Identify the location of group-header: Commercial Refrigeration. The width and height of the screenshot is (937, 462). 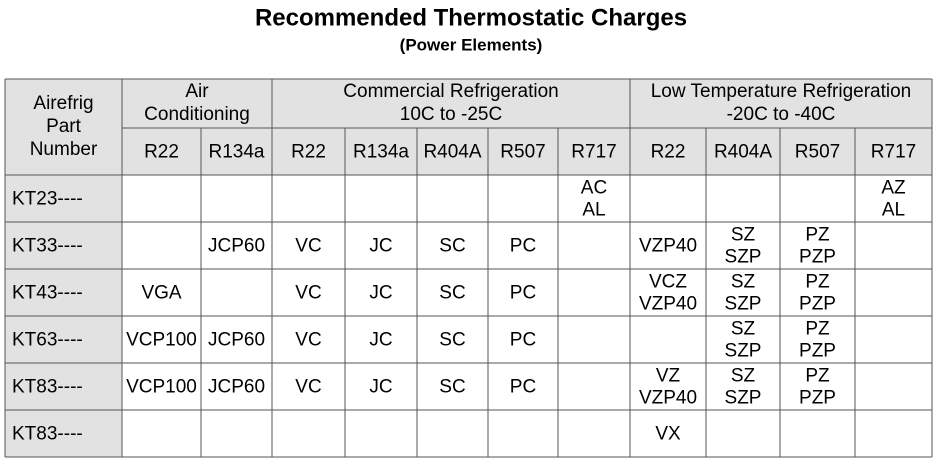
(450, 91).